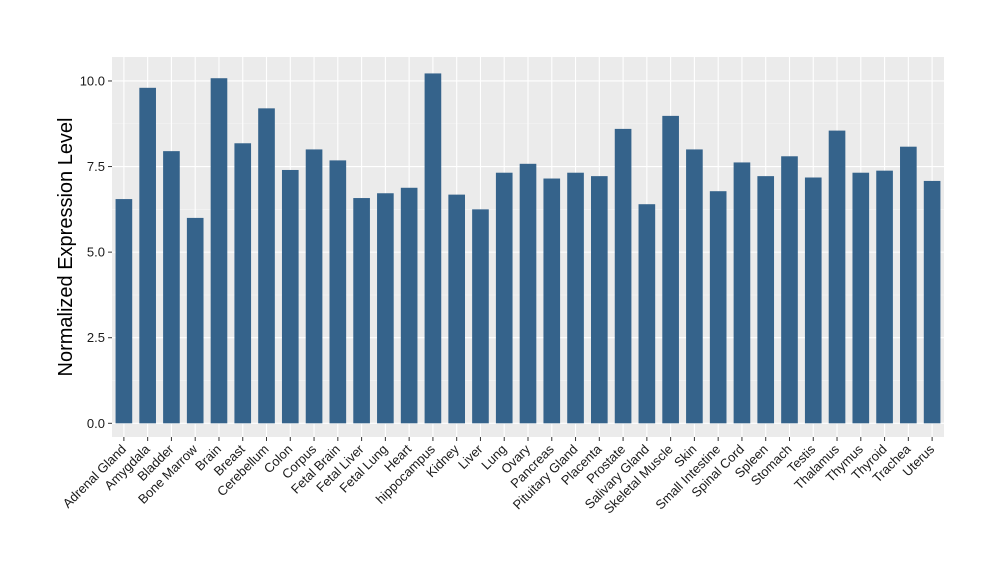 The image size is (1000, 580). Describe the element at coordinates (92, 80) in the screenshot. I see `y-tick-label: 10.0` at that location.